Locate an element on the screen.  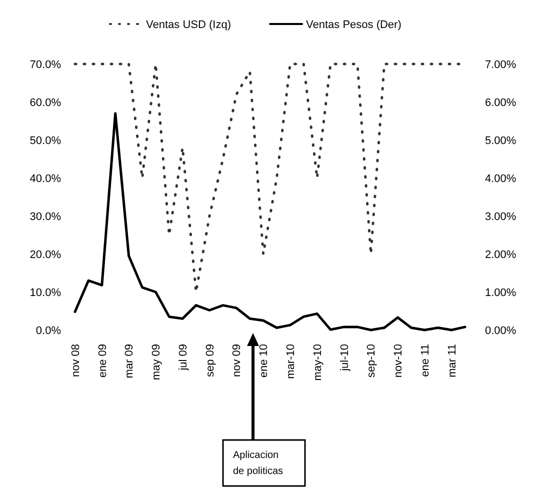
legend-label: Ventas USD (Izq) is located at coordinates (188, 24).